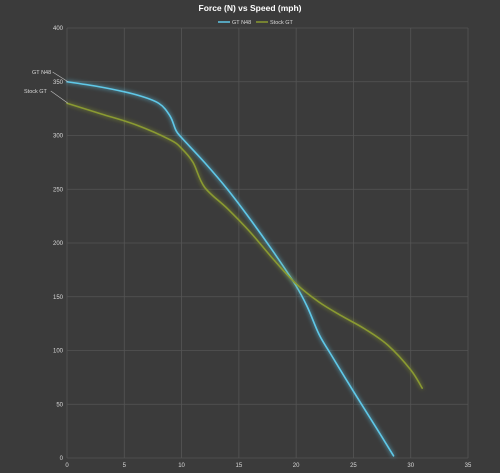 The width and height of the screenshot is (500, 473). Describe the element at coordinates (256, 23) in the screenshot. I see `legend: GT N48 Stock GT` at that location.